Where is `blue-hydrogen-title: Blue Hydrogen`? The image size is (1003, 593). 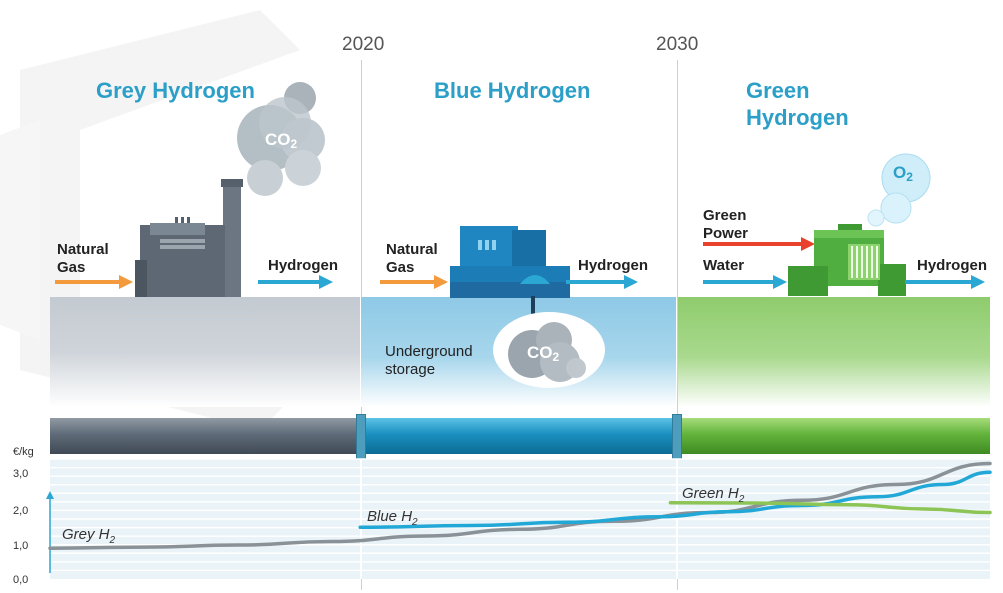 blue-hydrogen-title: Blue Hydrogen is located at coordinates (512, 90).